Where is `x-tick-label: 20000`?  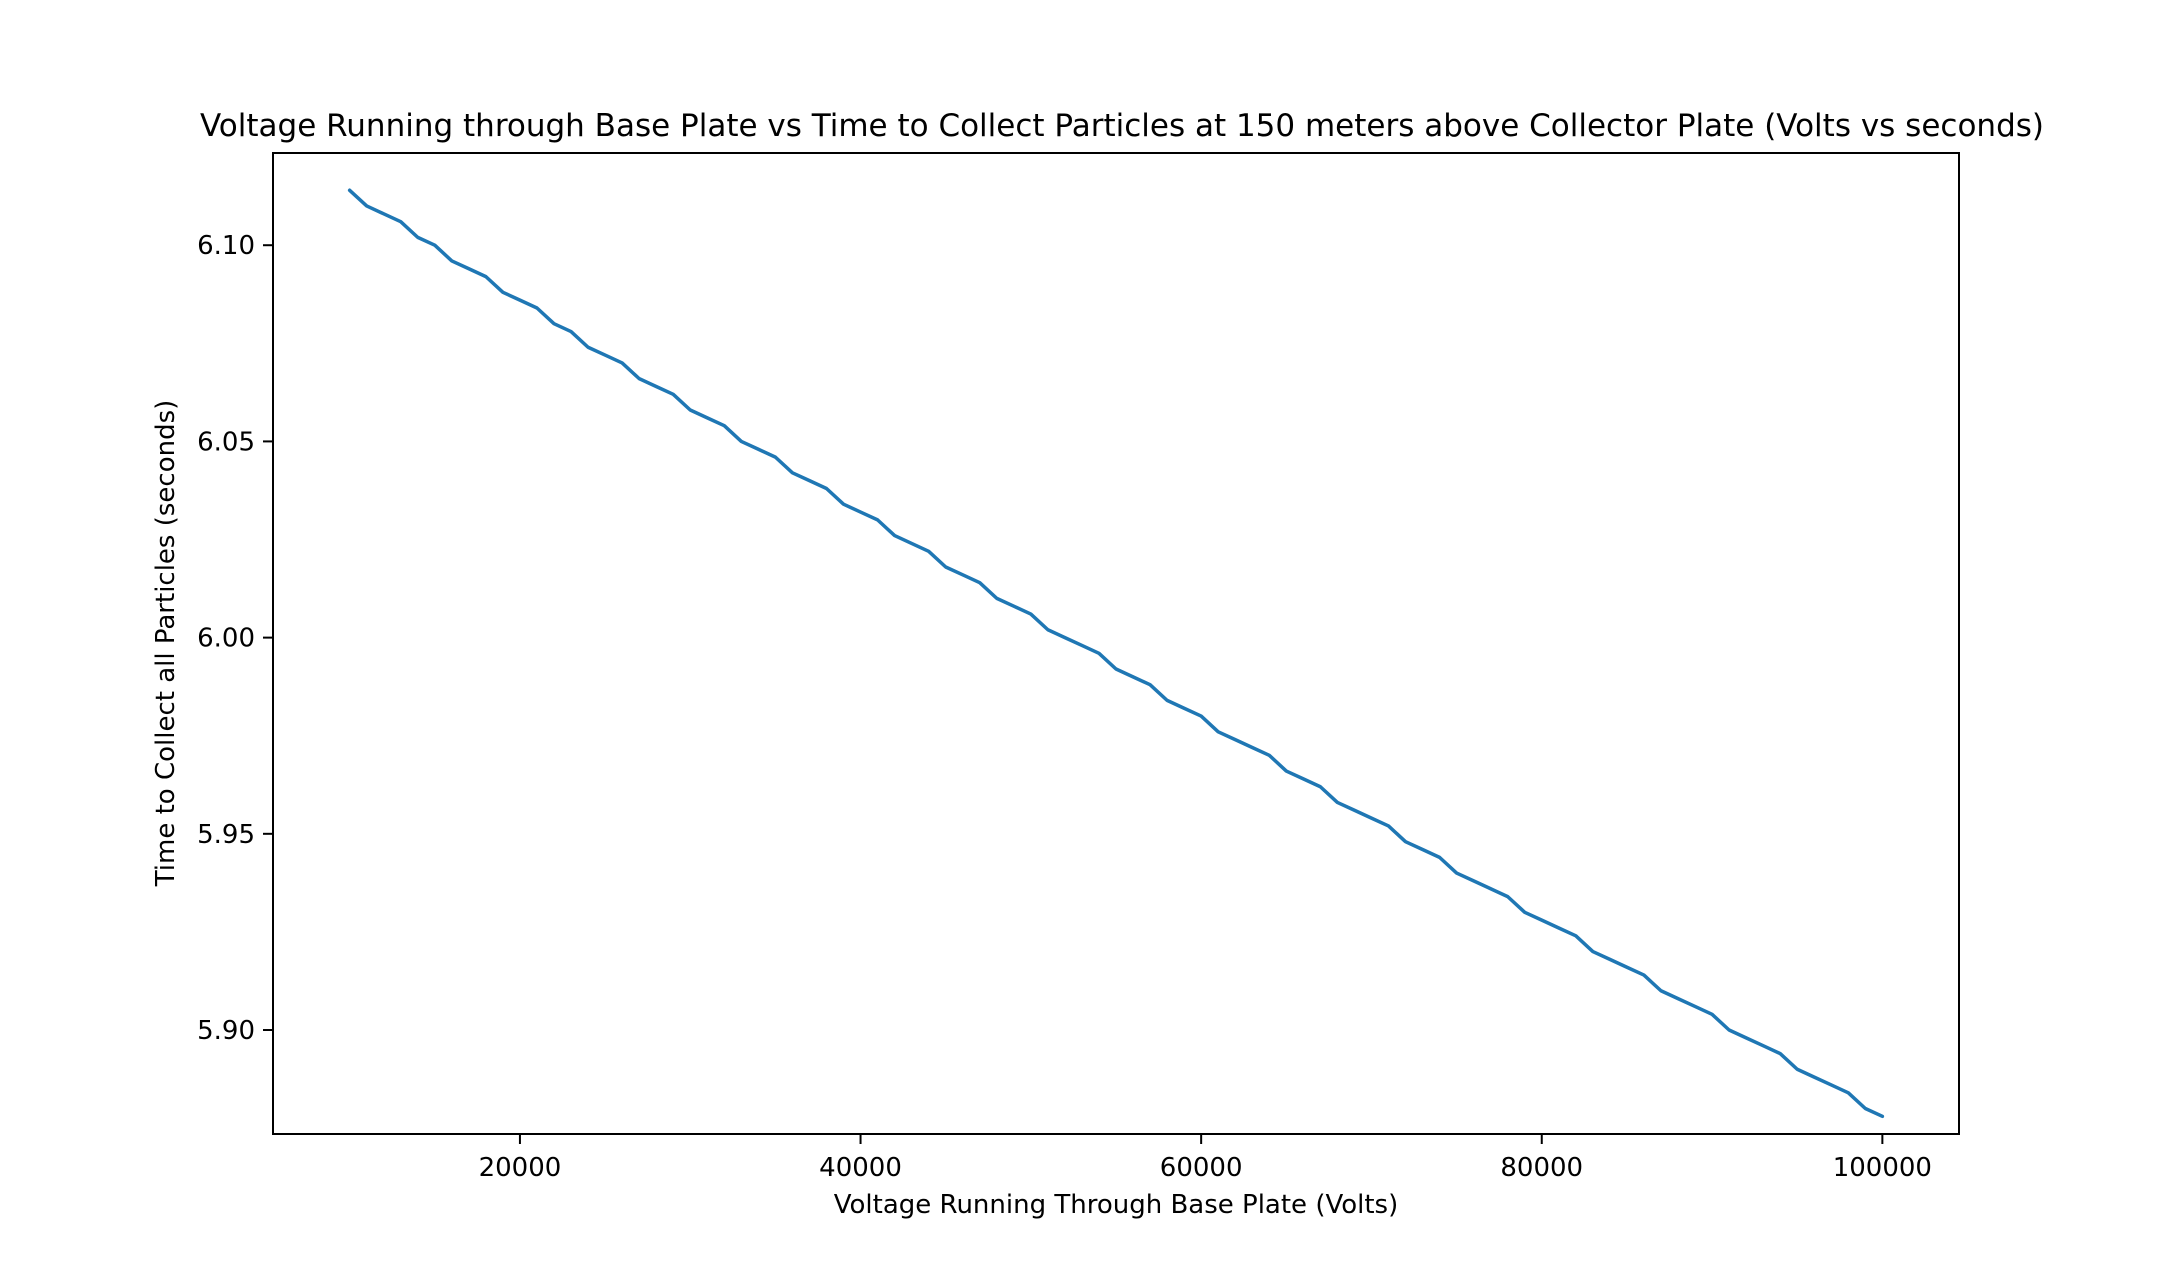
x-tick-label: 20000 is located at coordinates (520, 1168).